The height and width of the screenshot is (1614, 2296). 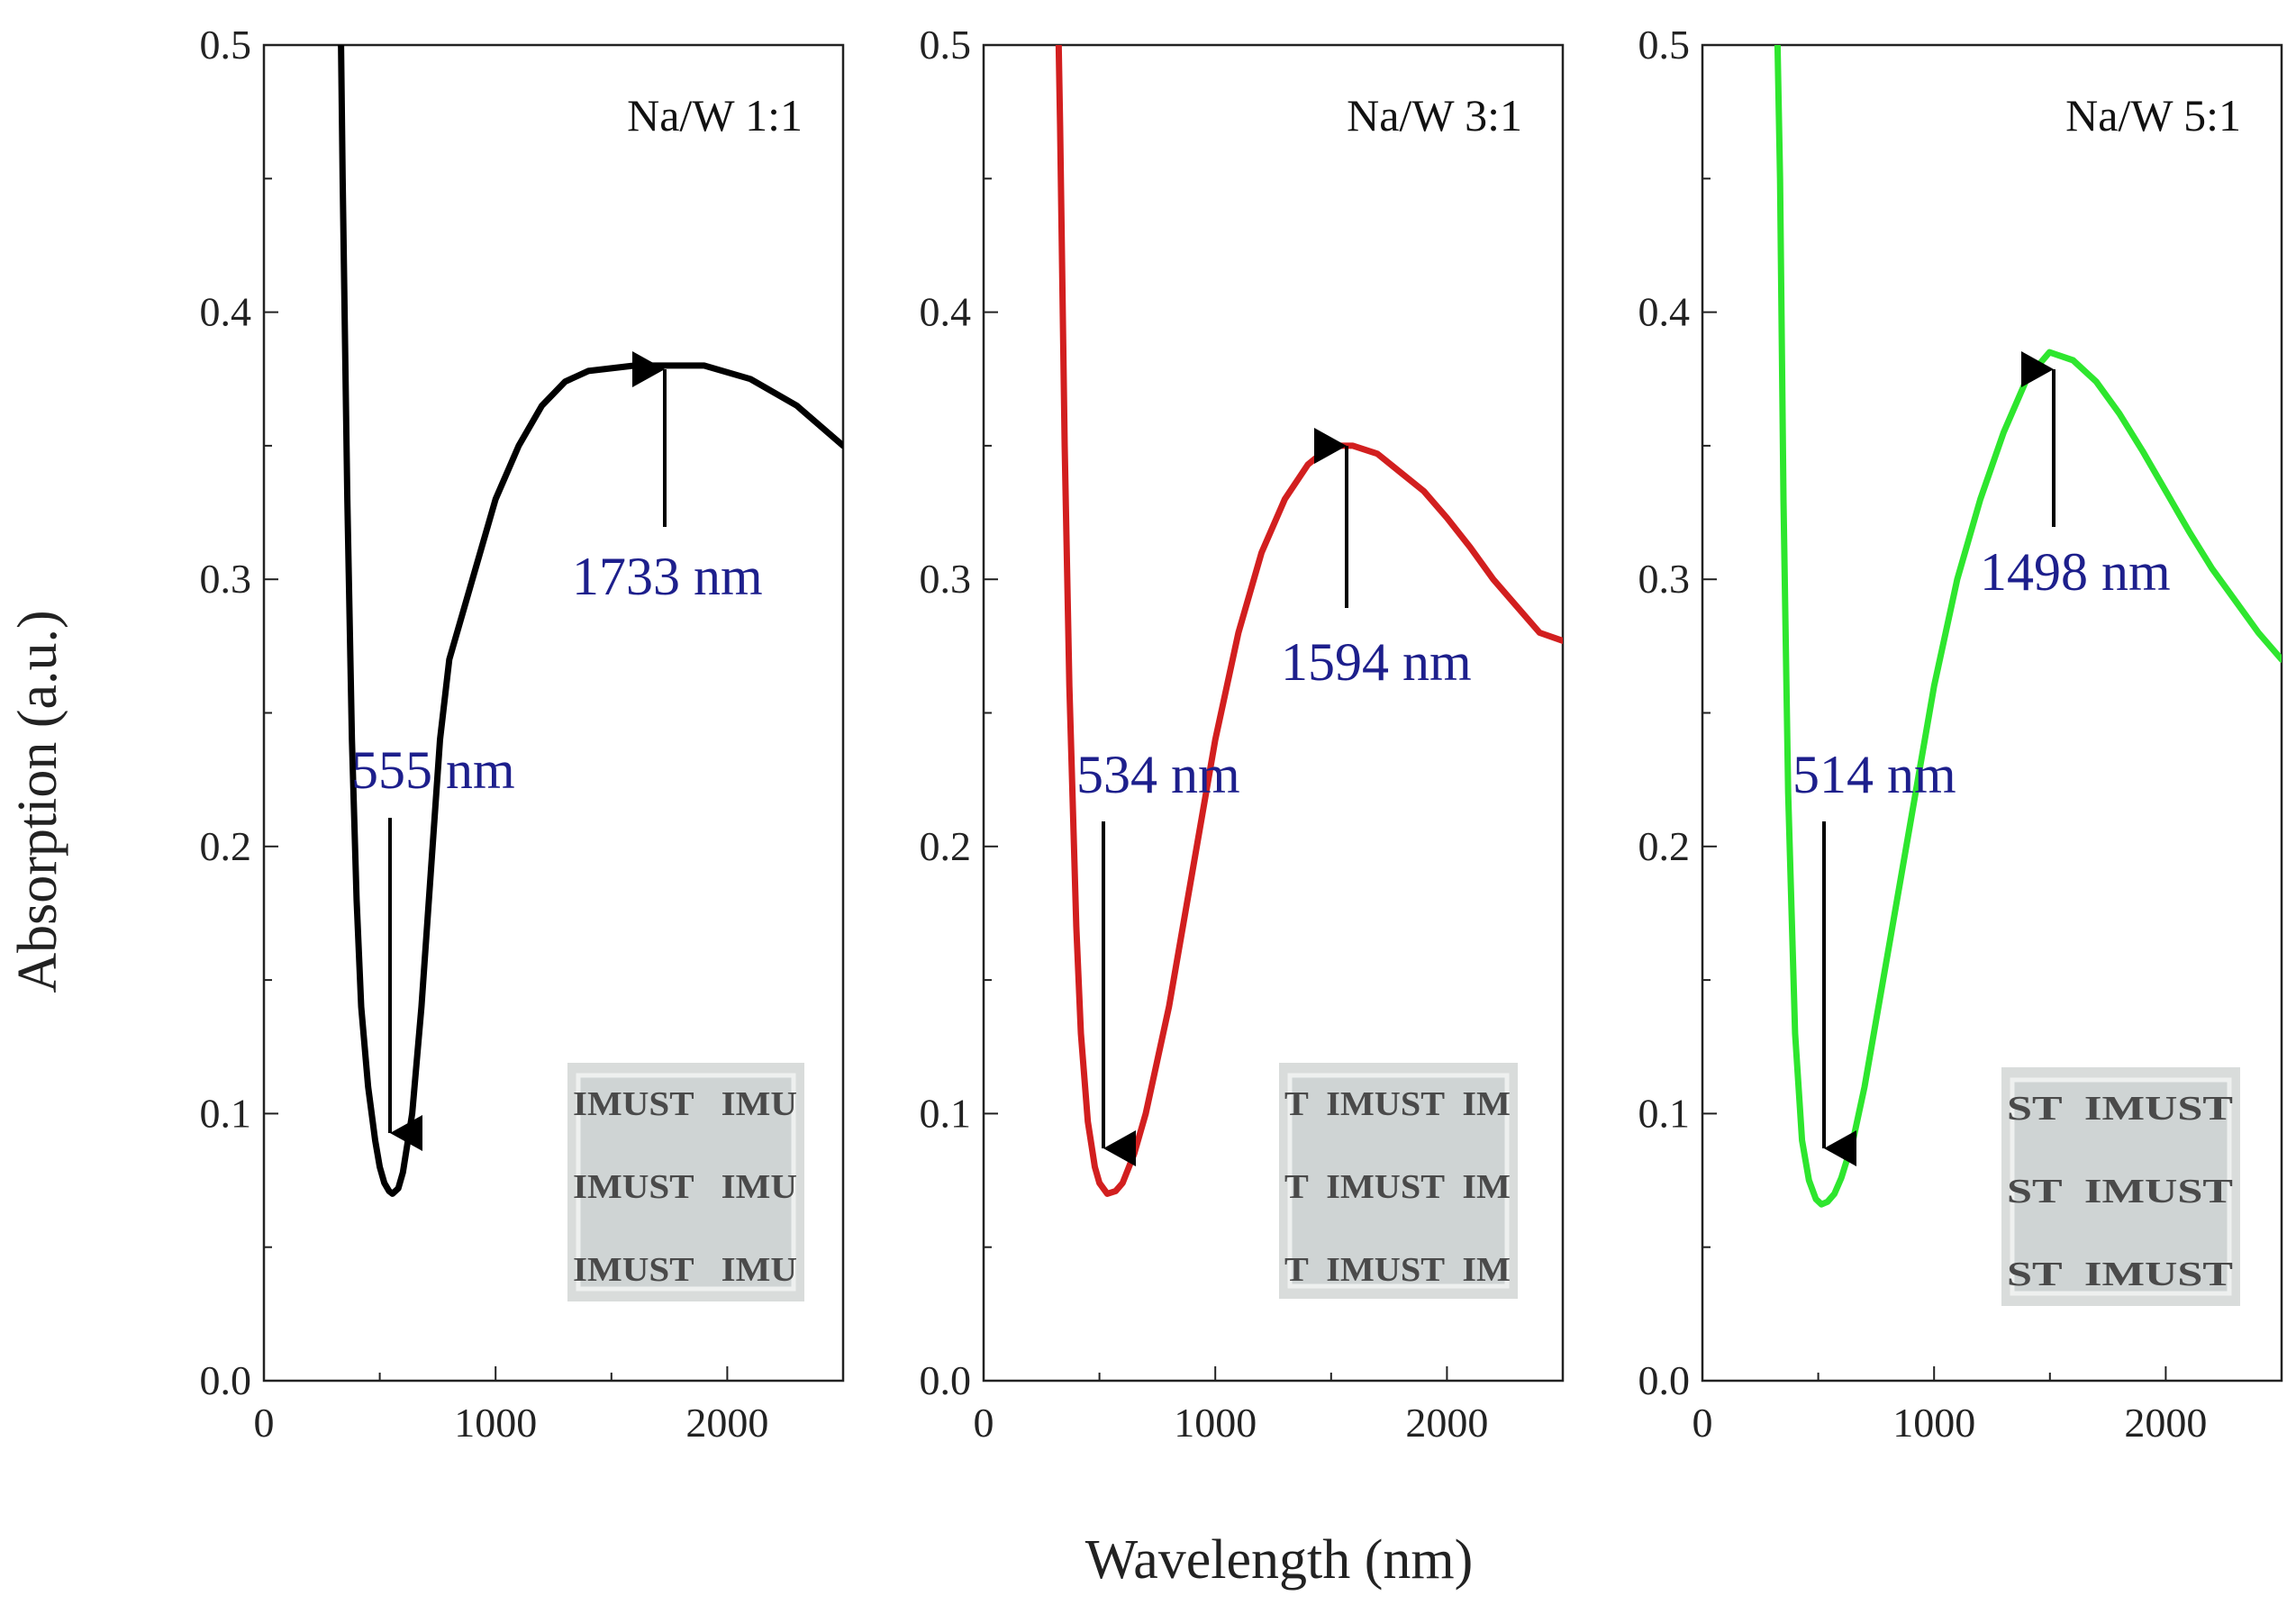 What do you see at coordinates (715, 116) in the screenshot?
I see `panel-title-1: Na/W 1:1` at bounding box center [715, 116].